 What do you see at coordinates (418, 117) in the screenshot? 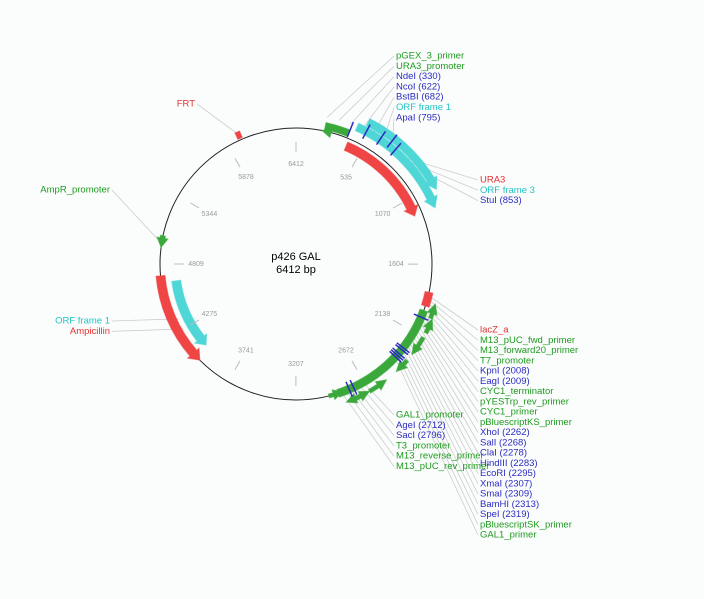
I see `feature-label: ApaI (795)` at bounding box center [418, 117].